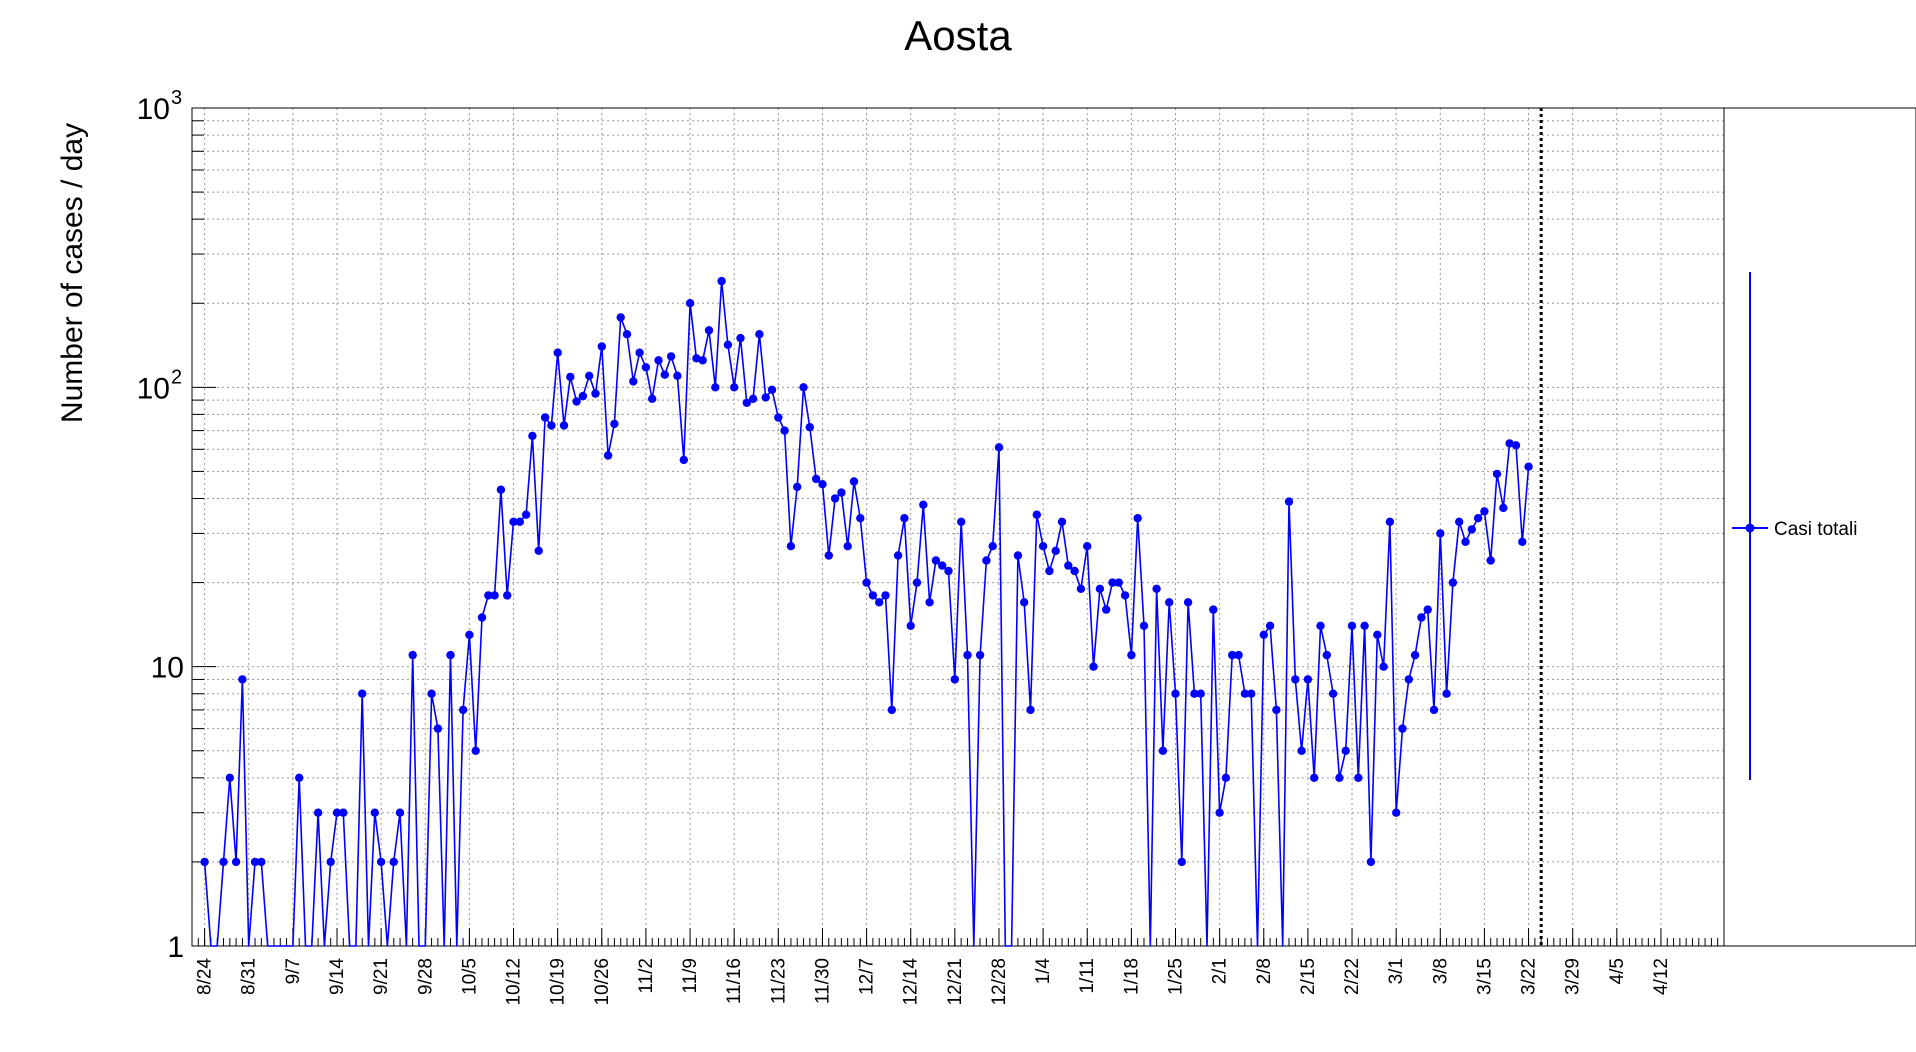 The width and height of the screenshot is (1916, 1052). Describe the element at coordinates (1176, 976) in the screenshot. I see `x-tick-label: 1/25` at that location.